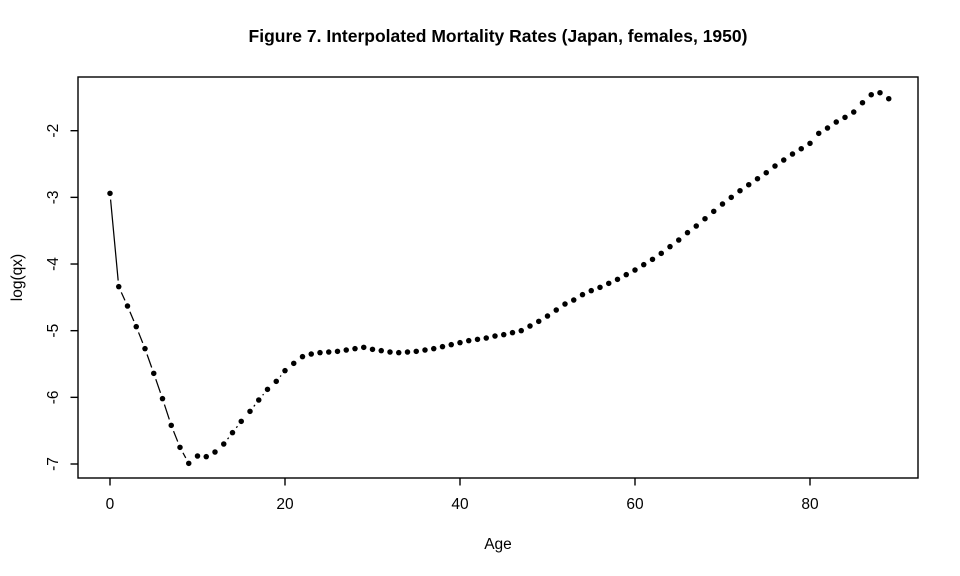 The height and width of the screenshot is (576, 960). What do you see at coordinates (635, 504) in the screenshot?
I see `x-tick-label: 60` at bounding box center [635, 504].